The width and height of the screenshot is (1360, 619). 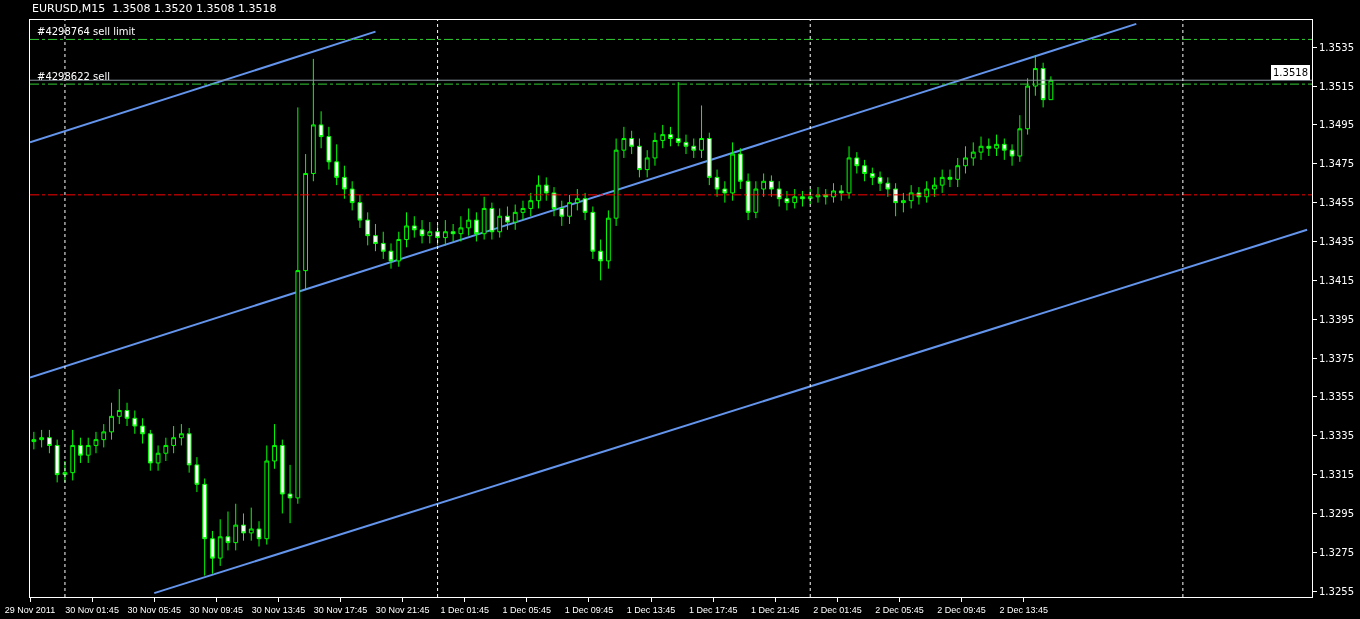 What do you see at coordinates (1336, 86) in the screenshot?
I see `y-tick-label: 1.3515` at bounding box center [1336, 86].